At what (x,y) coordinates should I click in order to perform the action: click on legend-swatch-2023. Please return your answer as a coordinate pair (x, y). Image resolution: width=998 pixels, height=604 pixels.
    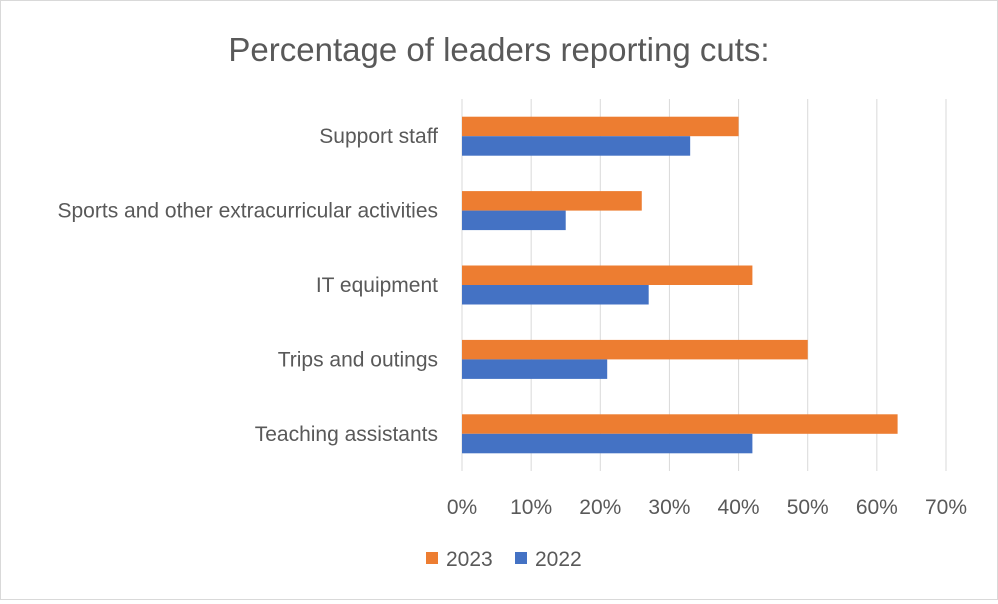
    Looking at the image, I should click on (432, 558).